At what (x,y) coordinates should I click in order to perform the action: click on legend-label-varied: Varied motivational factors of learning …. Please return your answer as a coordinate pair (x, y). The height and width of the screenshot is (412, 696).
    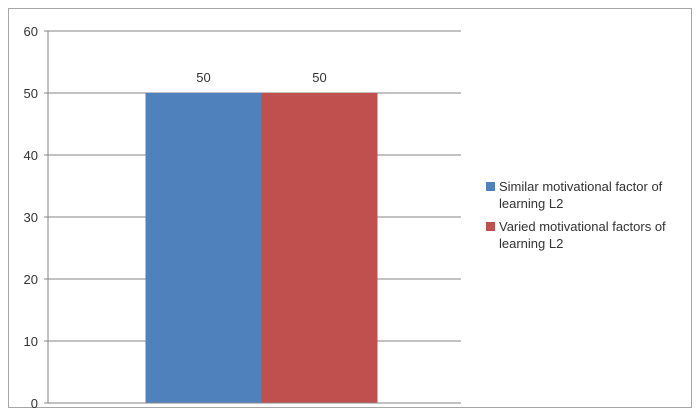
    Looking at the image, I should click on (582, 235).